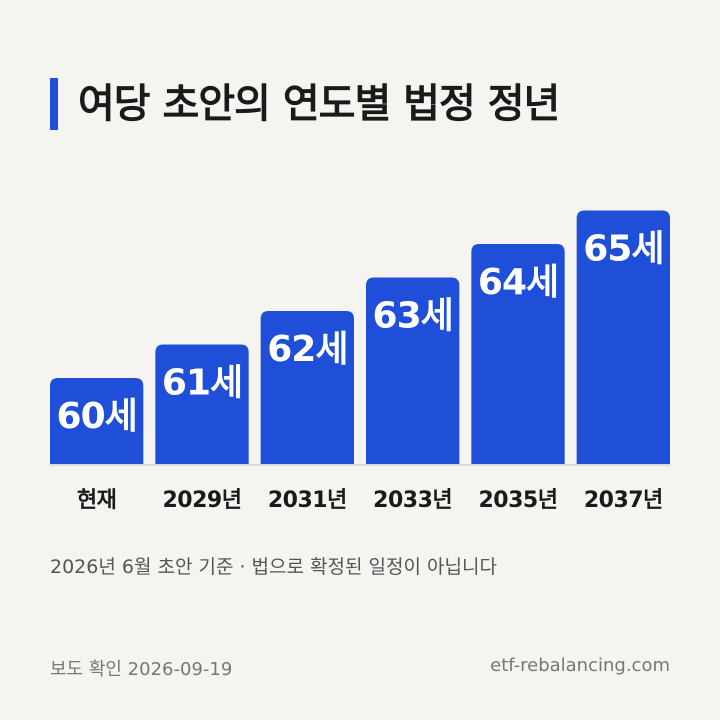 This screenshot has height=720, width=720. I want to click on source-link: etf-rebalancing.com, so click(580, 665).